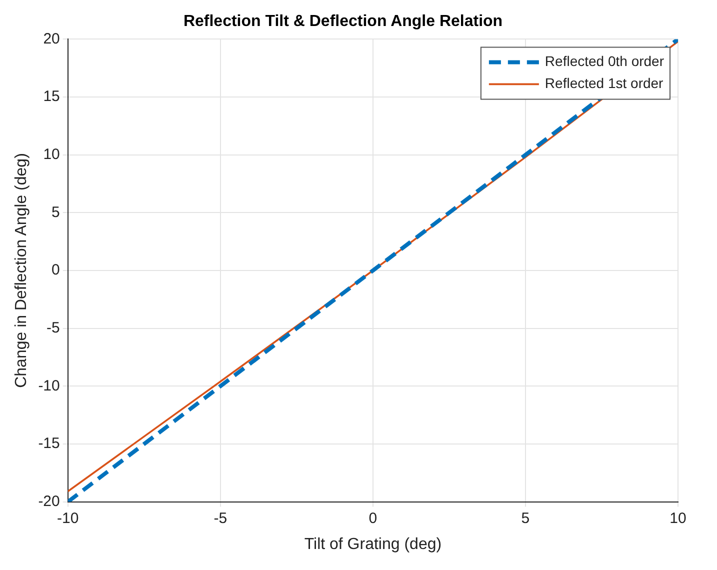 The height and width of the screenshot is (570, 717). Describe the element at coordinates (525, 518) in the screenshot. I see `x-tick-label: 5` at that location.